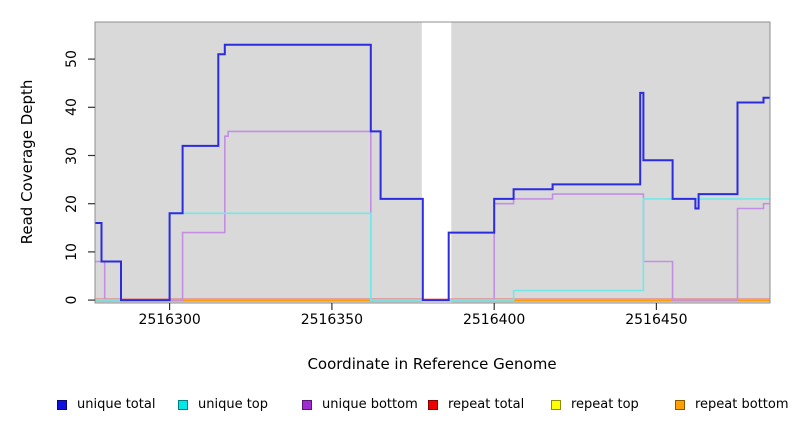 The width and height of the screenshot is (792, 432). I want to click on x-tick-label: 2516450, so click(656, 320).